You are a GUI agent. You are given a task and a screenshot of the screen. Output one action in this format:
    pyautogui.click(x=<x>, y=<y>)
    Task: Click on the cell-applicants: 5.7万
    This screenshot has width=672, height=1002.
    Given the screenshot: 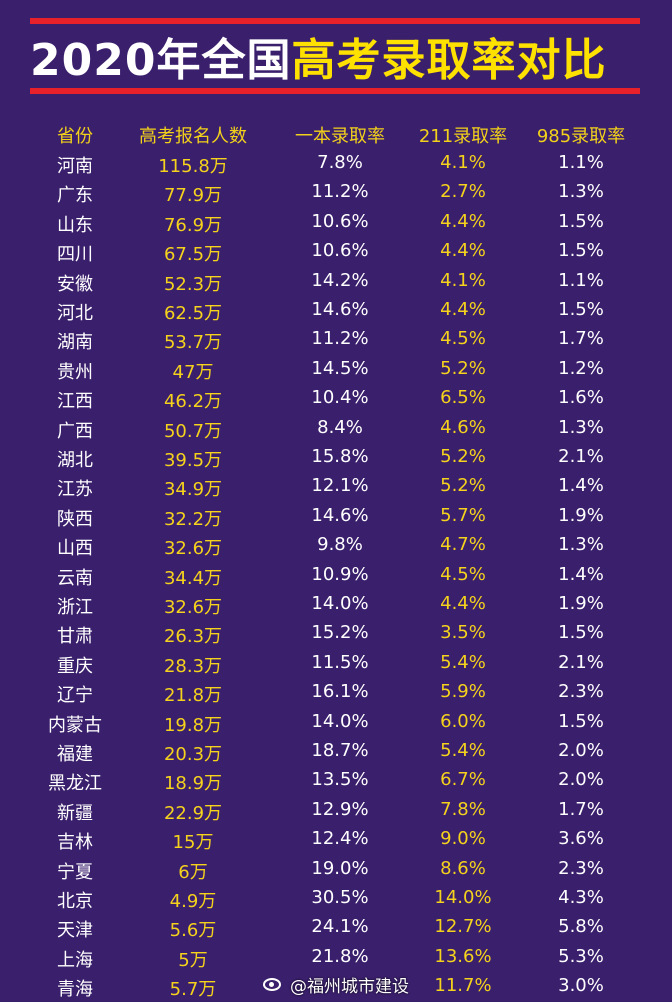 What is the action you would take?
    pyautogui.click(x=193, y=990)
    